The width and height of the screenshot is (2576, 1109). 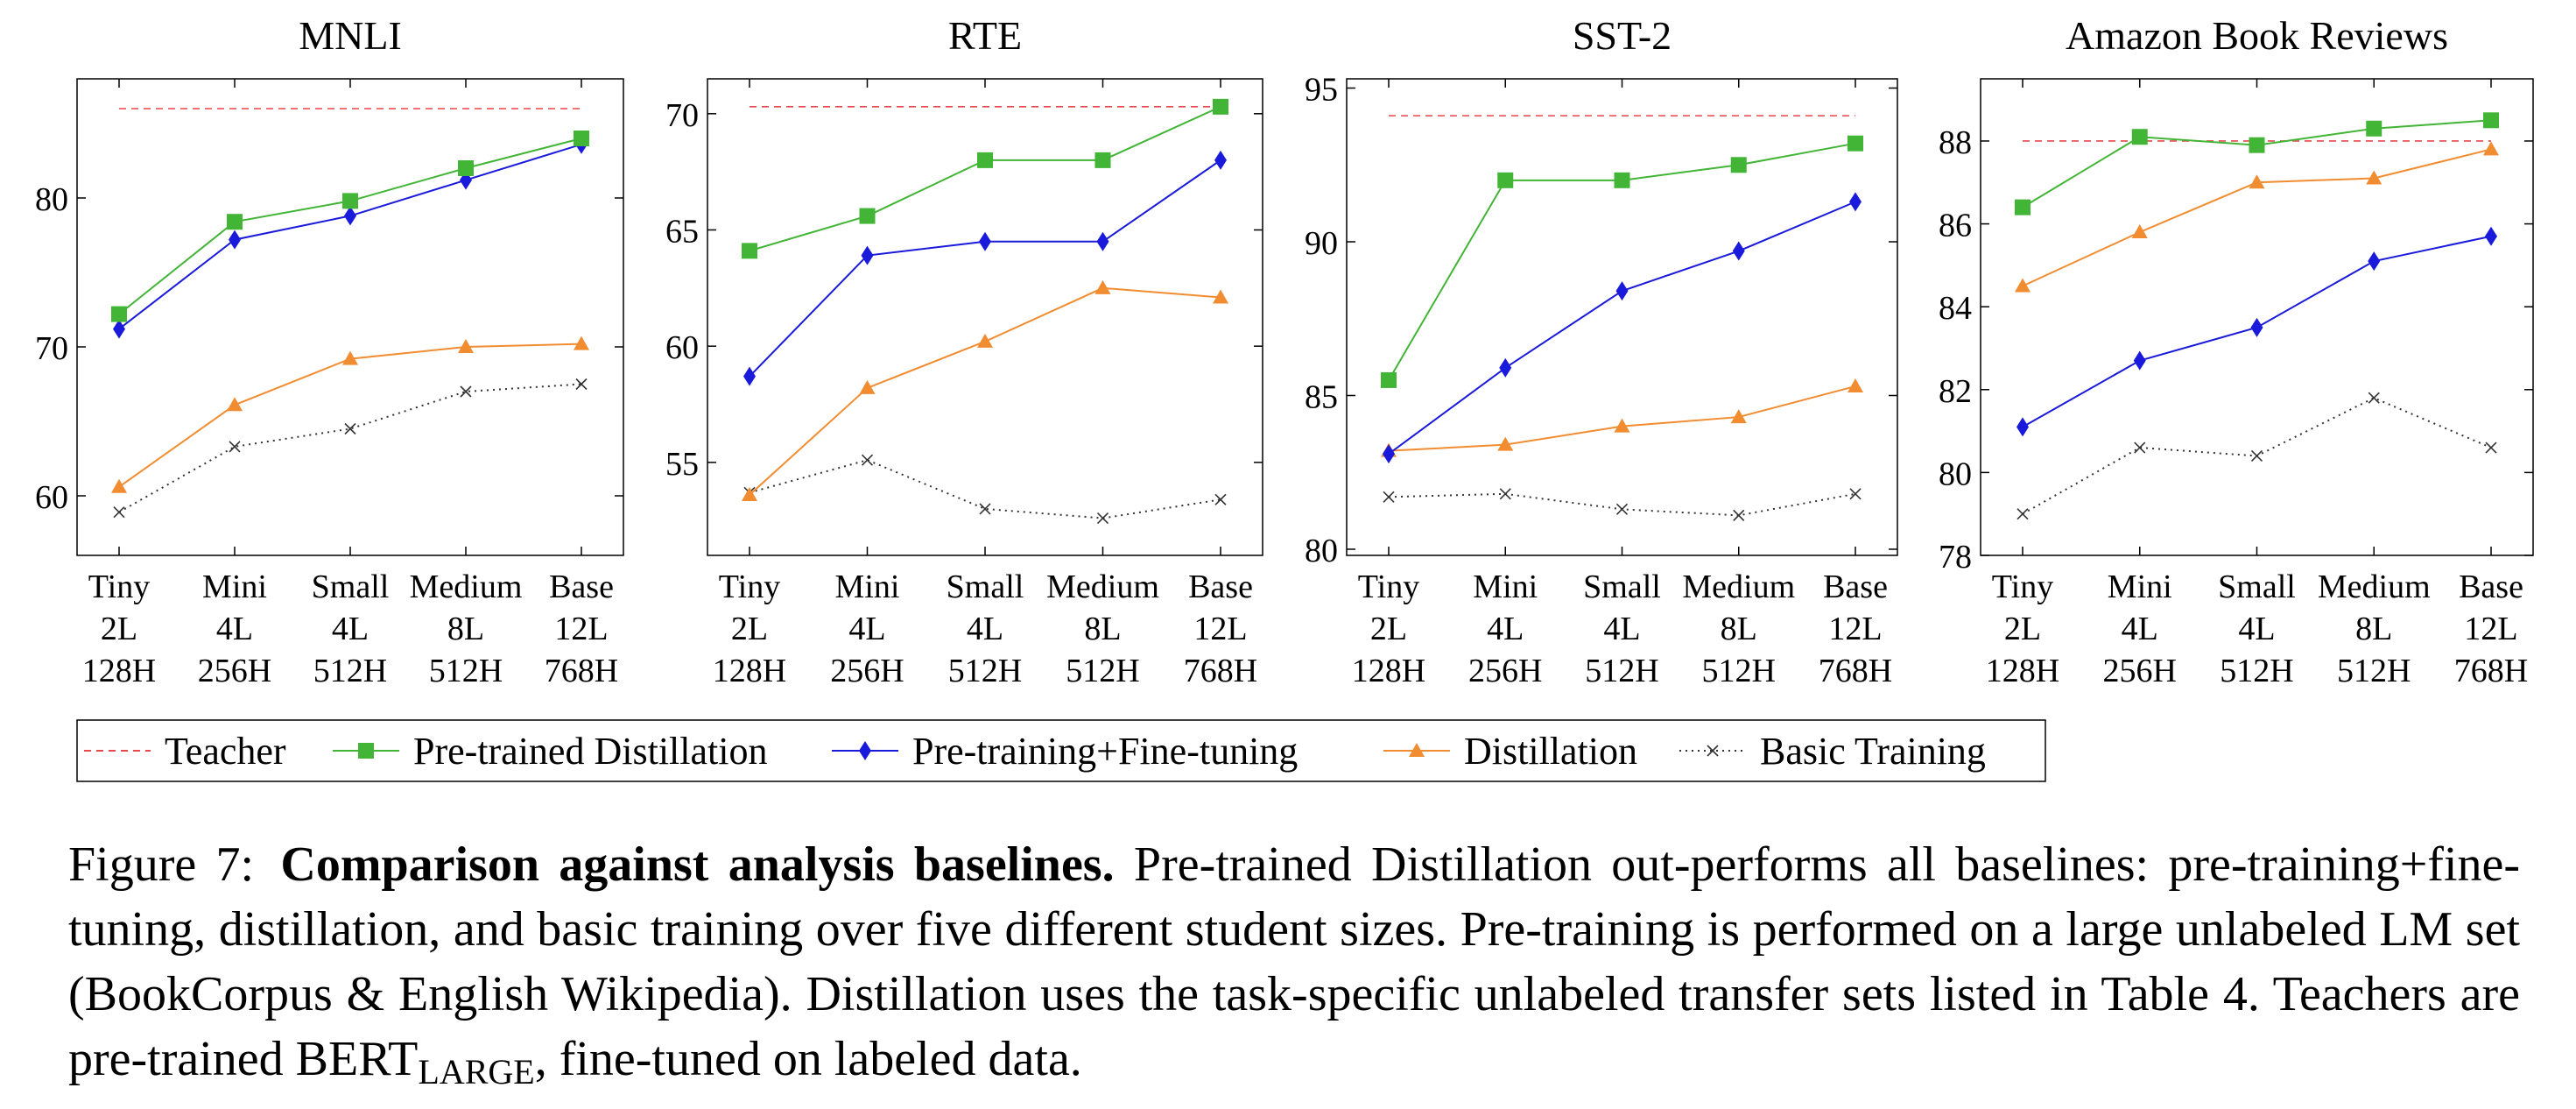 What do you see at coordinates (51, 200) in the screenshot?
I see `y-tick-label: 80` at bounding box center [51, 200].